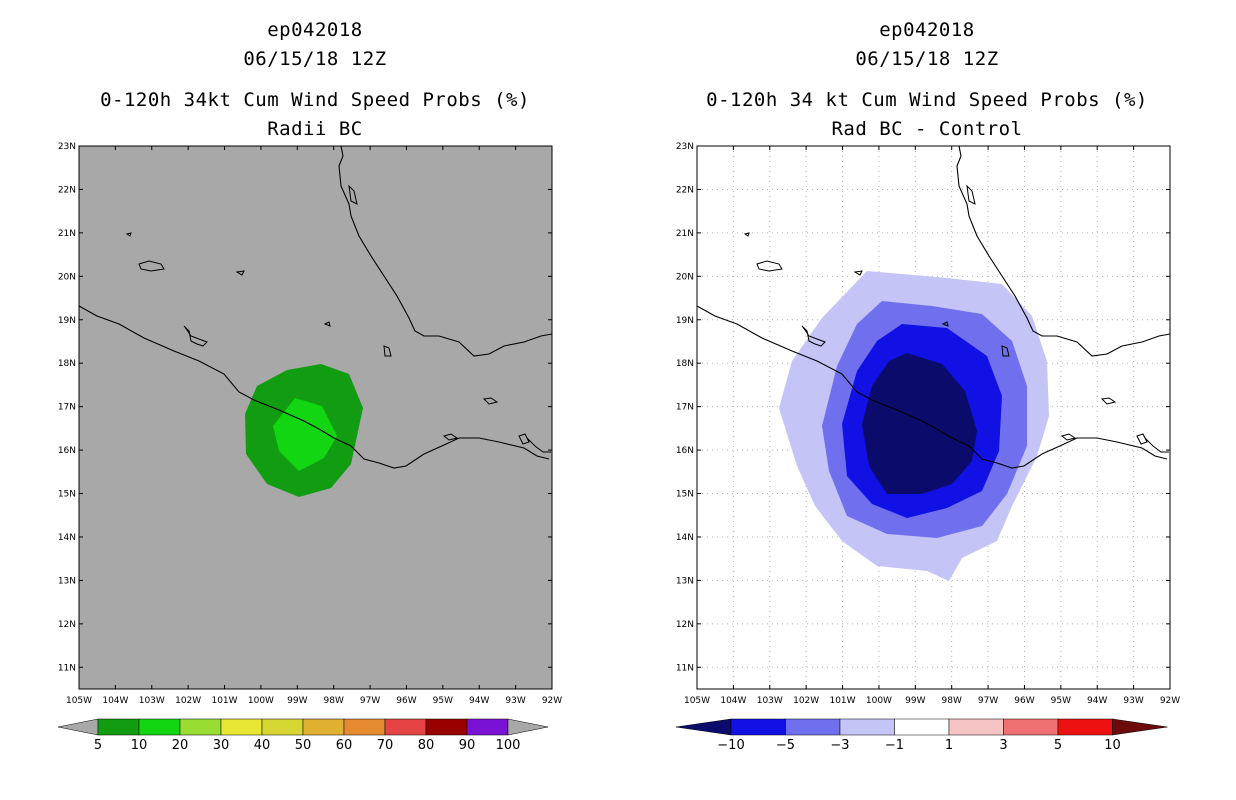  What do you see at coordinates (1097, 701) in the screenshot?
I see `lon-label: 94W` at bounding box center [1097, 701].